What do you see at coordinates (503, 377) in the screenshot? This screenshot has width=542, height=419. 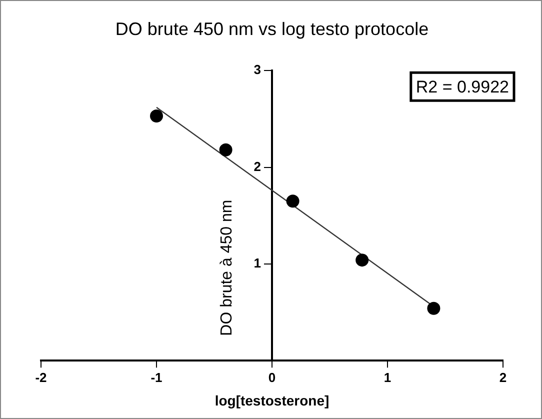 I see `x-tick-label: 2` at bounding box center [503, 377].